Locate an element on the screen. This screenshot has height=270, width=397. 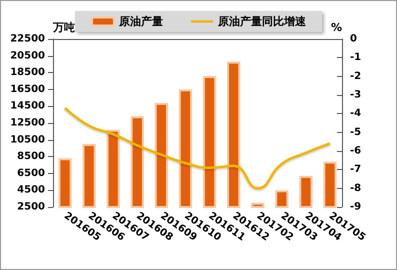
legend-label: 原油产量同比增速 is located at coordinates (262, 21).